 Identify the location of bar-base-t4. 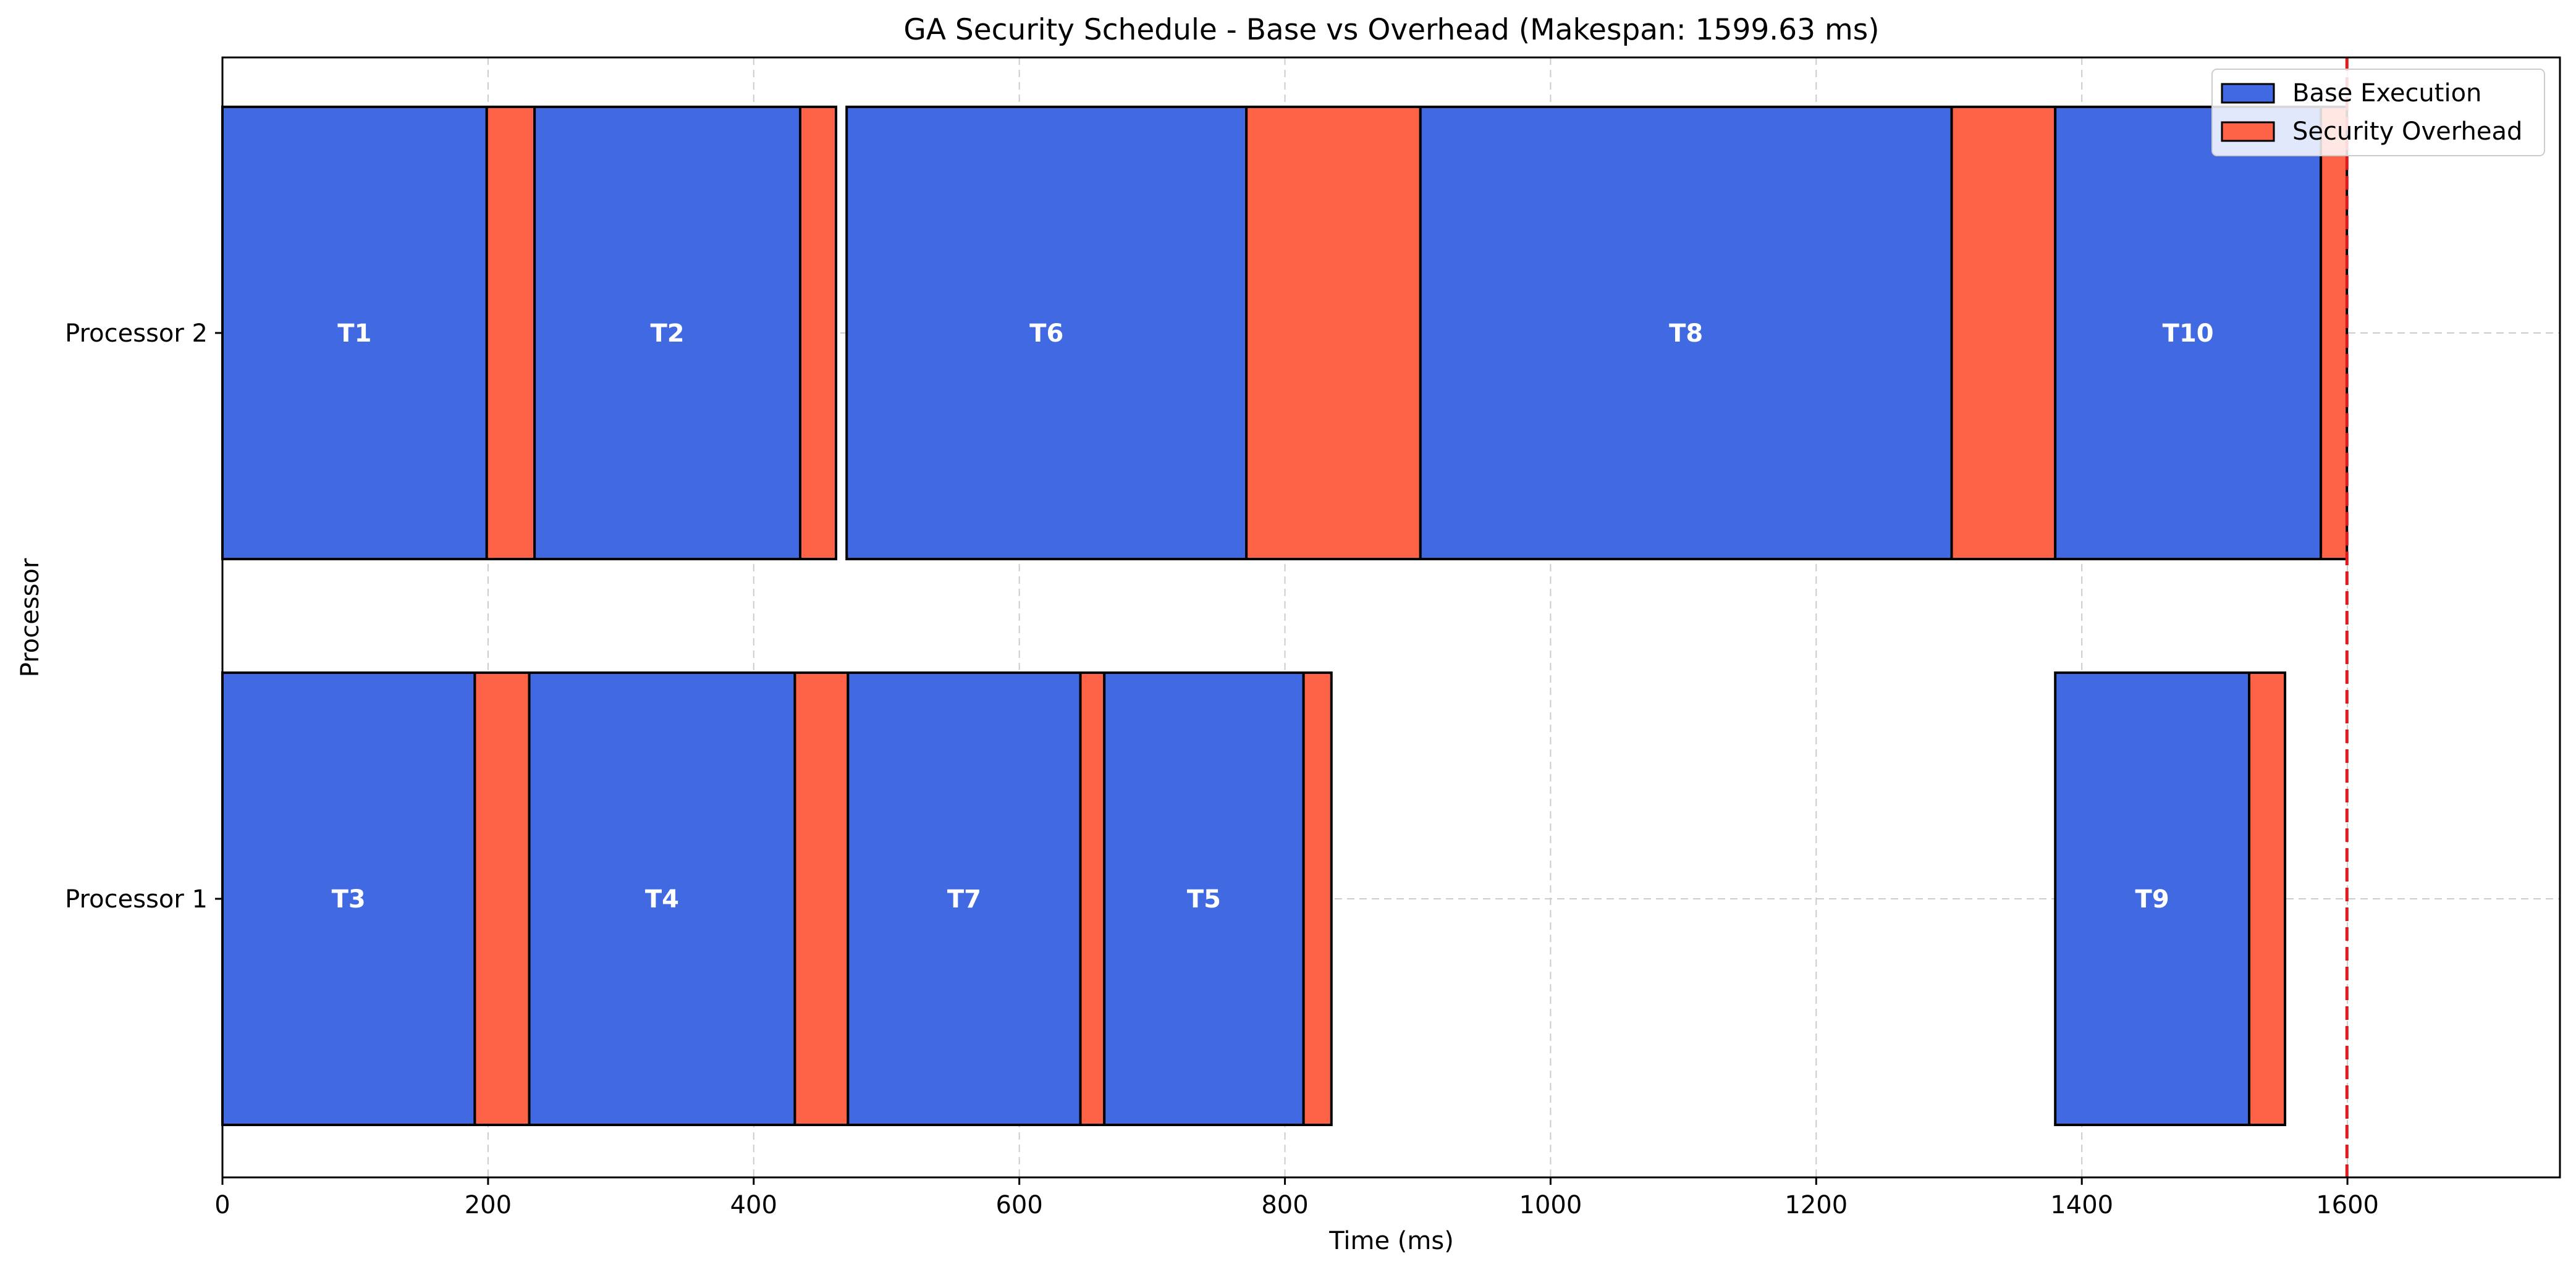
(662, 898).